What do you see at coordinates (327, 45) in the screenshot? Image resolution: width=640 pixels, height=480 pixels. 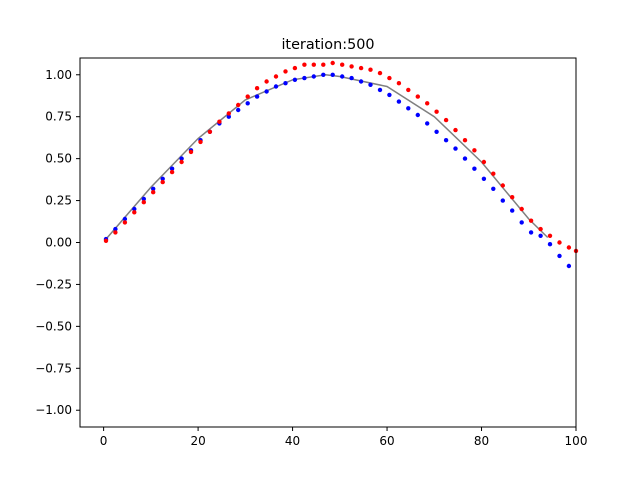 I see `chart-title: iteration:500` at bounding box center [327, 45].